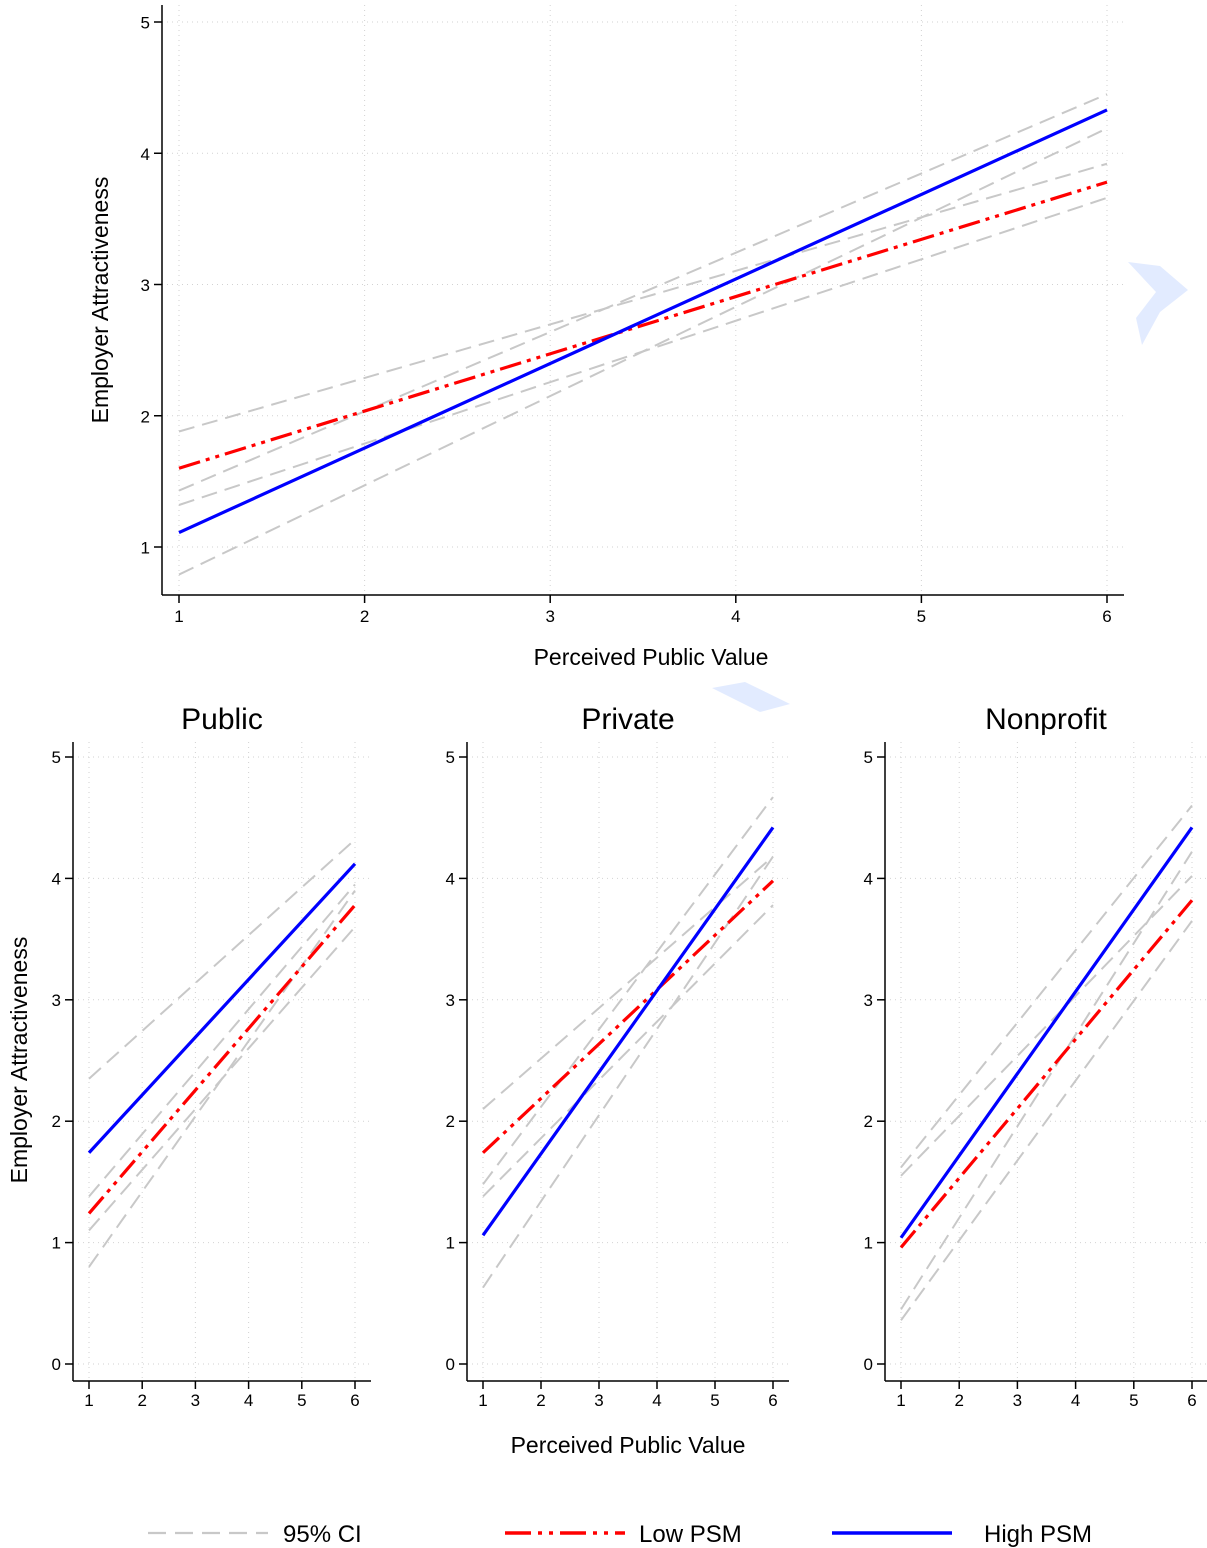 This screenshot has height=1548, width=1207. Describe the element at coordinates (627, 719) in the screenshot. I see `panel-title: Private` at that location.